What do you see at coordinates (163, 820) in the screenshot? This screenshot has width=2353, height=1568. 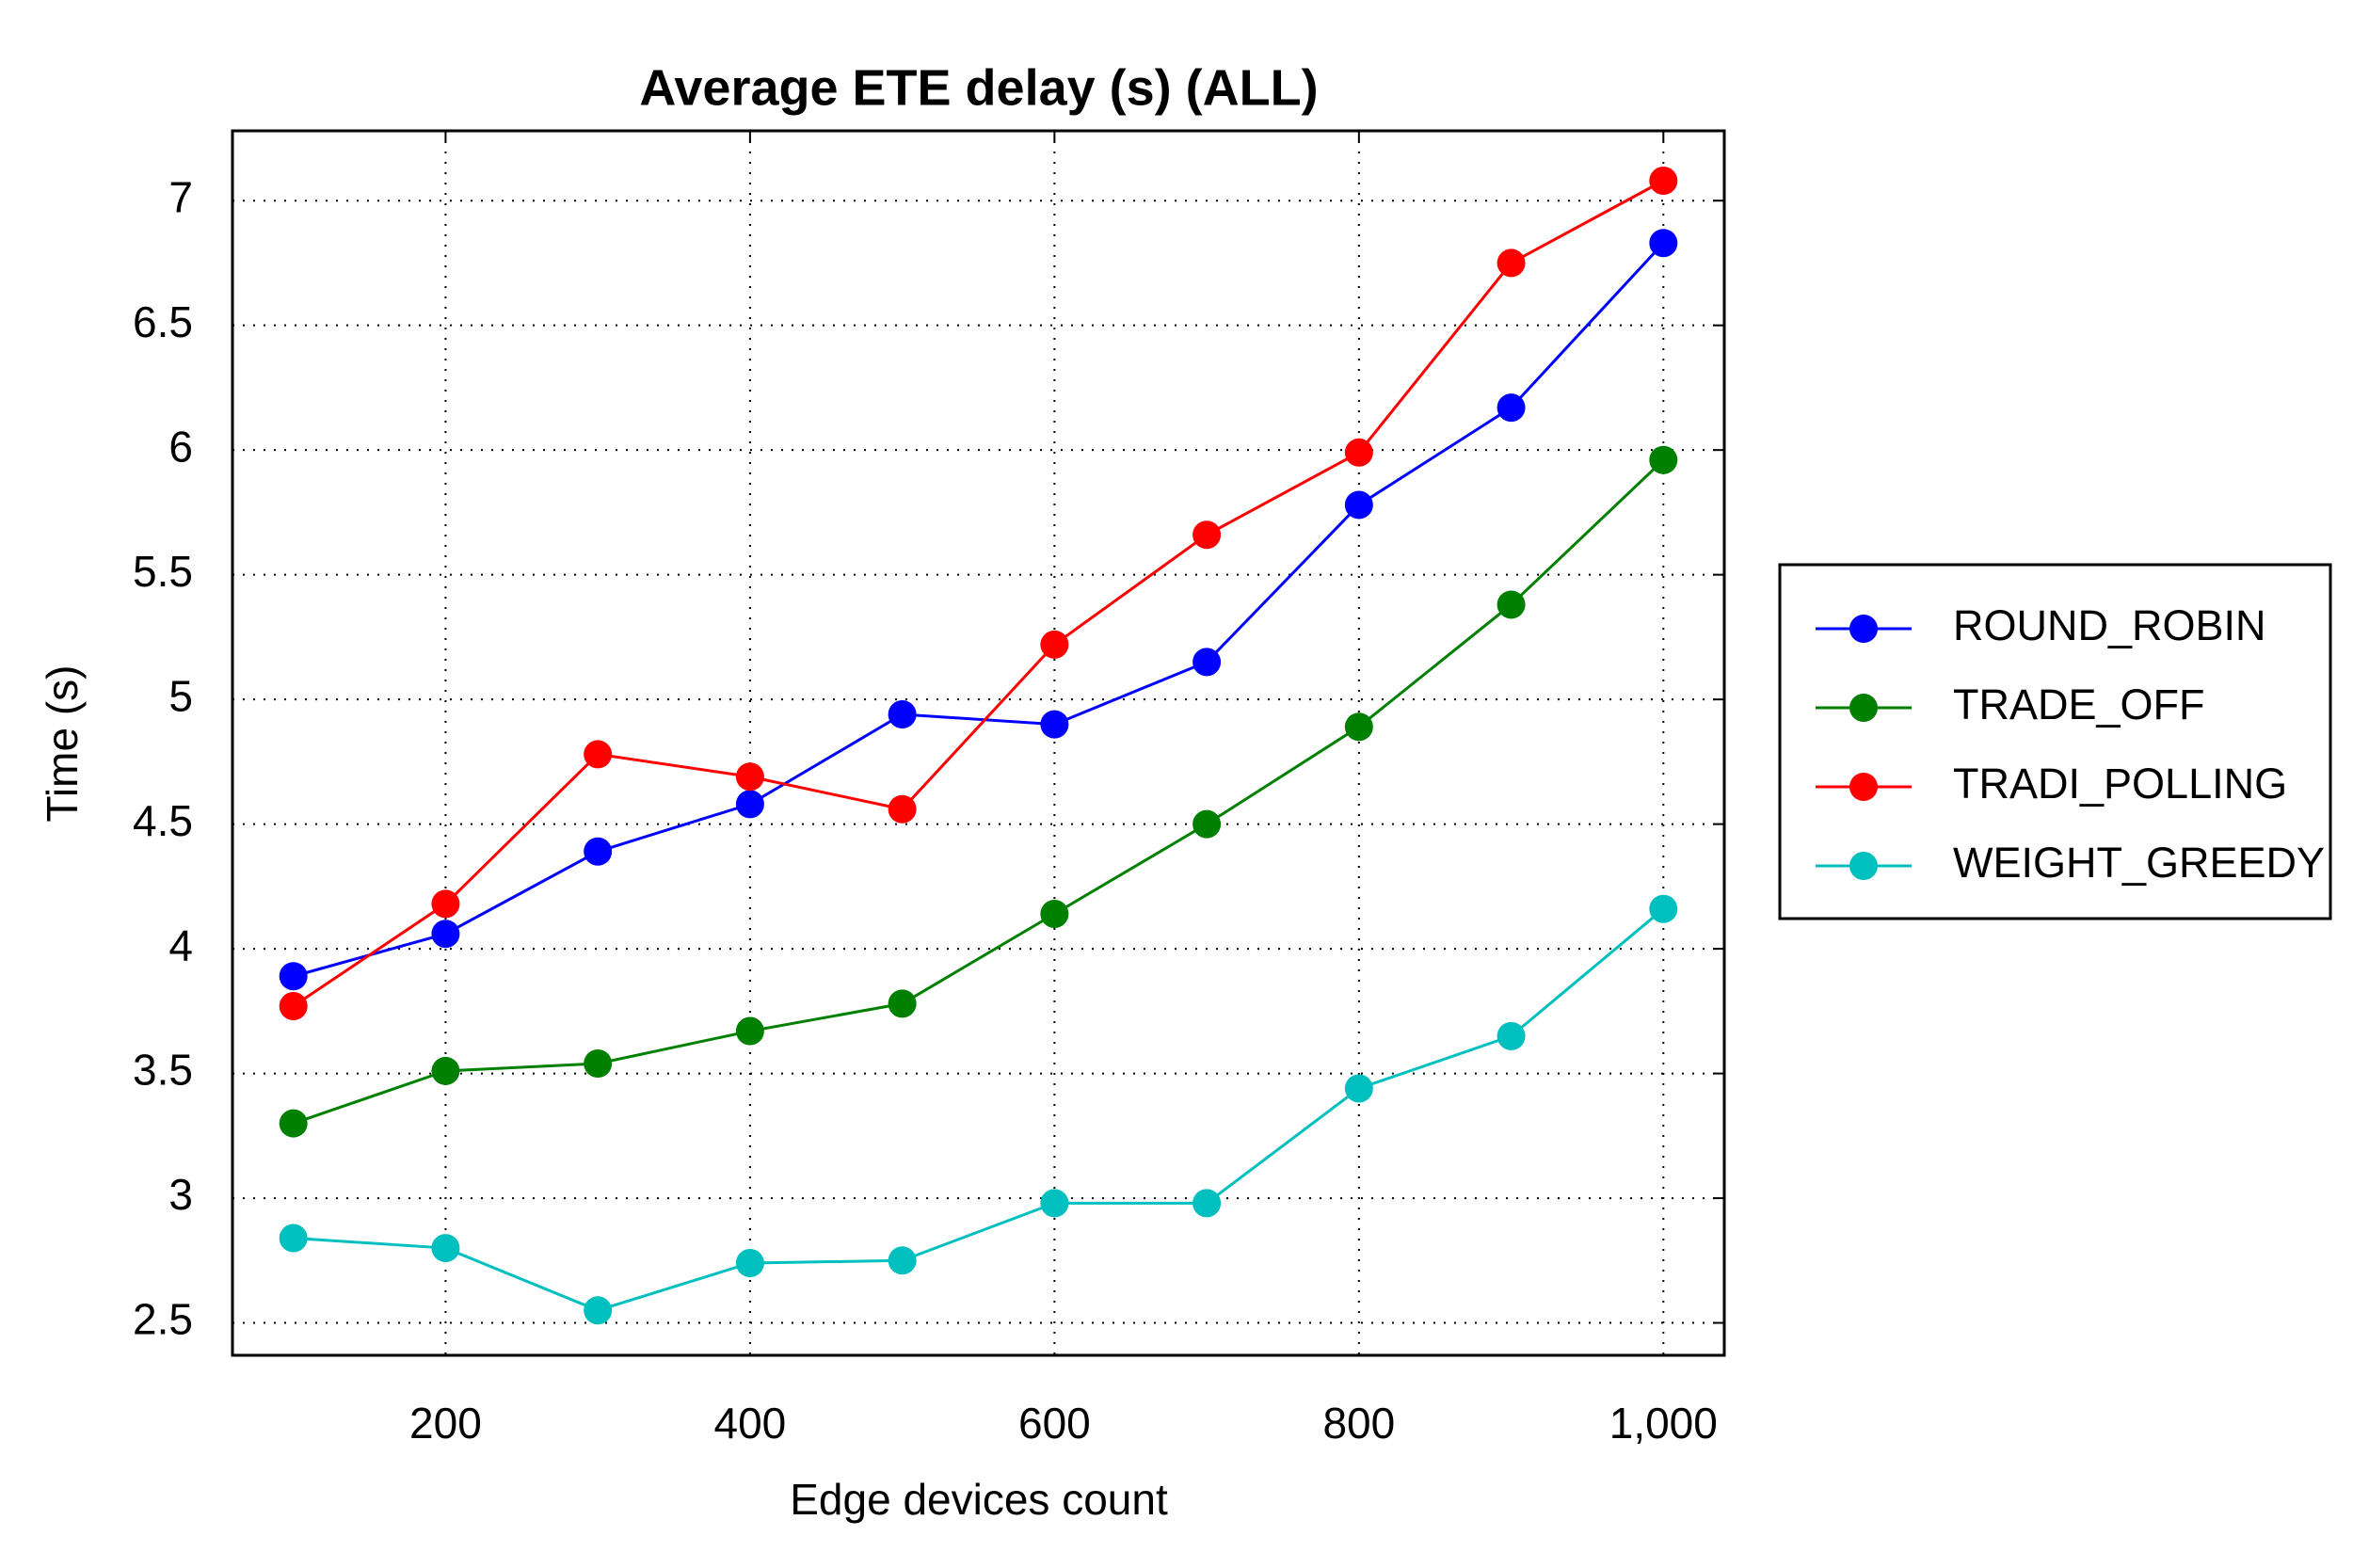 I see `y-tick-label: 4.5` at bounding box center [163, 820].